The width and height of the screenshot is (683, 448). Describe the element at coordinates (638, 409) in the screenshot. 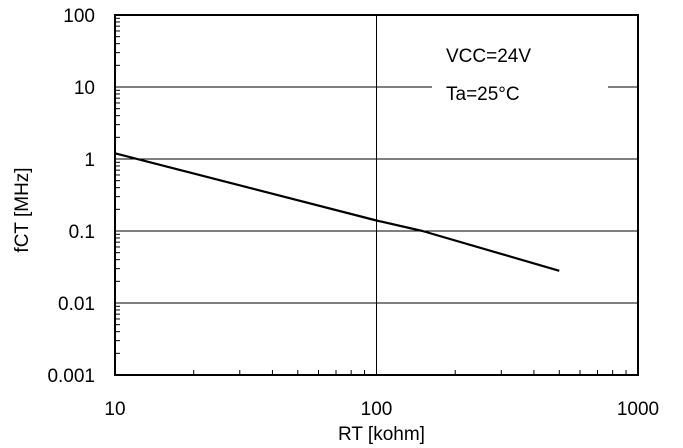

I see `x-tick-label: 1000` at that location.